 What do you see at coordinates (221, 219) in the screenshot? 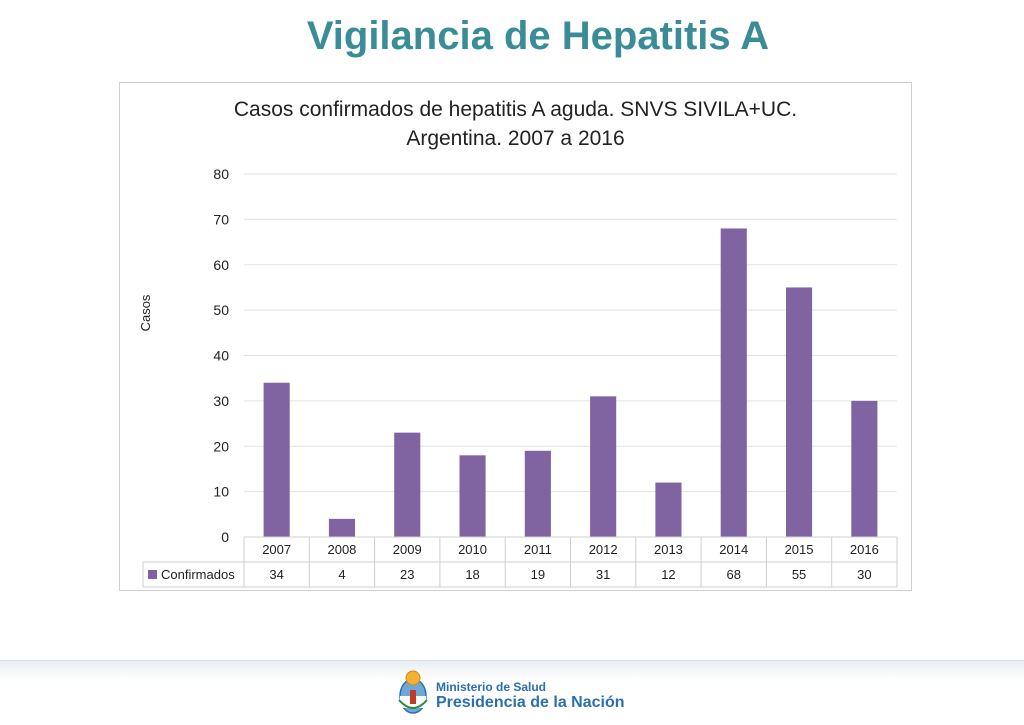
I see `y-tick-label: 70` at bounding box center [221, 219].